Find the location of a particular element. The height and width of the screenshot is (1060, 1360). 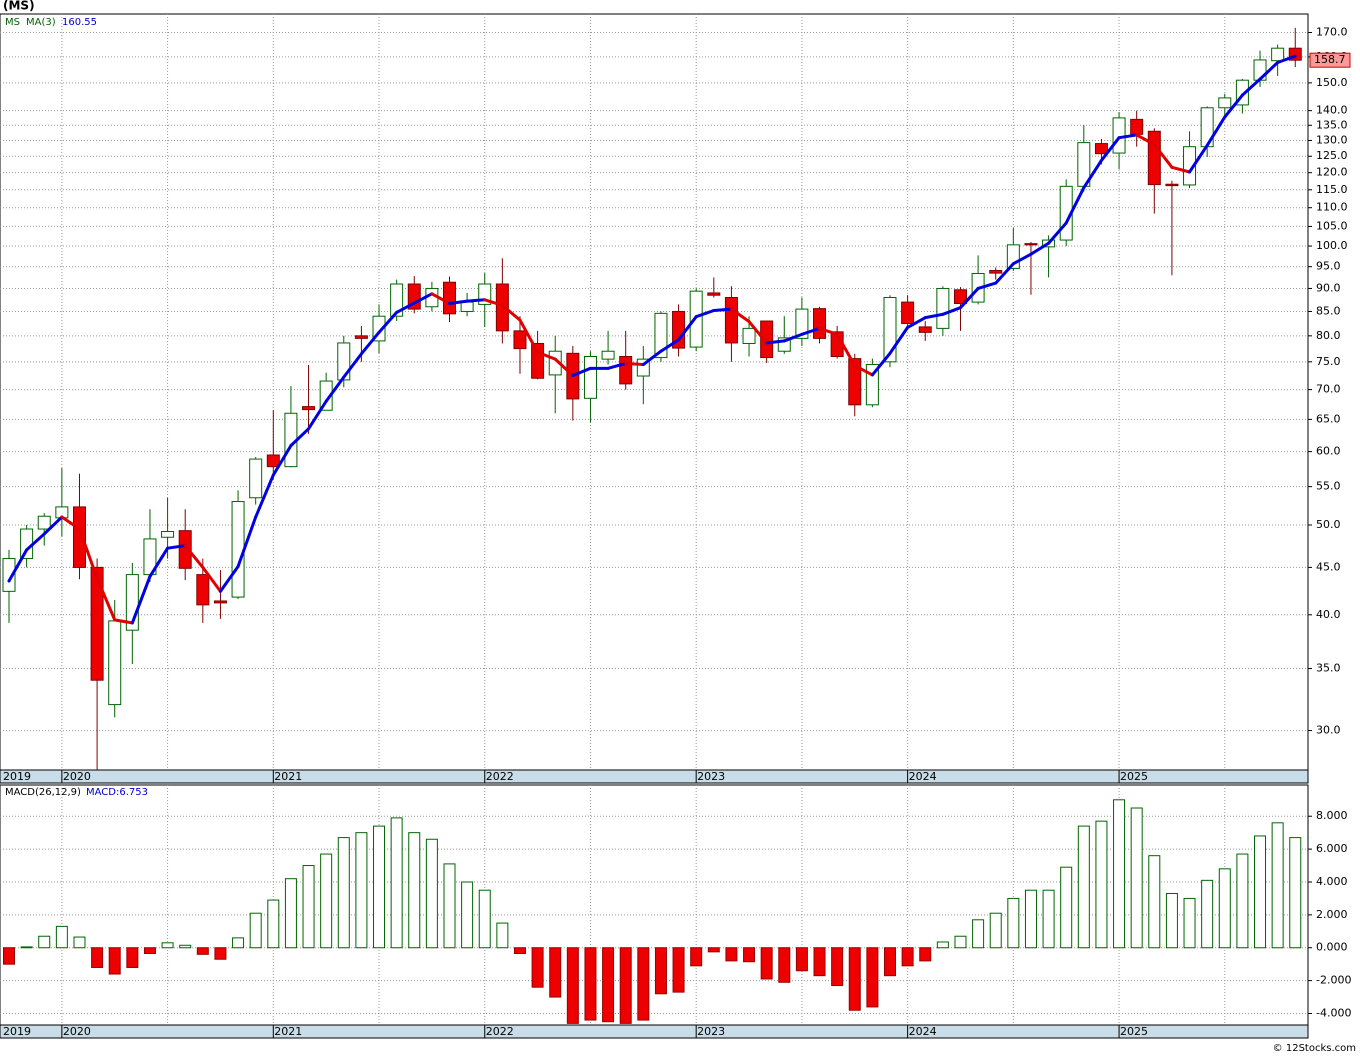

y-tick-label: 4.000 is located at coordinates (1332, 881).